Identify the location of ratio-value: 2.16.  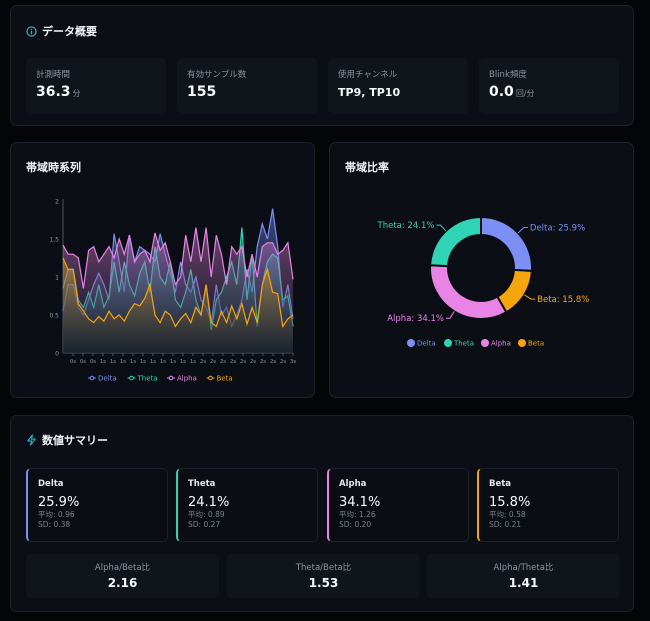
(122, 583).